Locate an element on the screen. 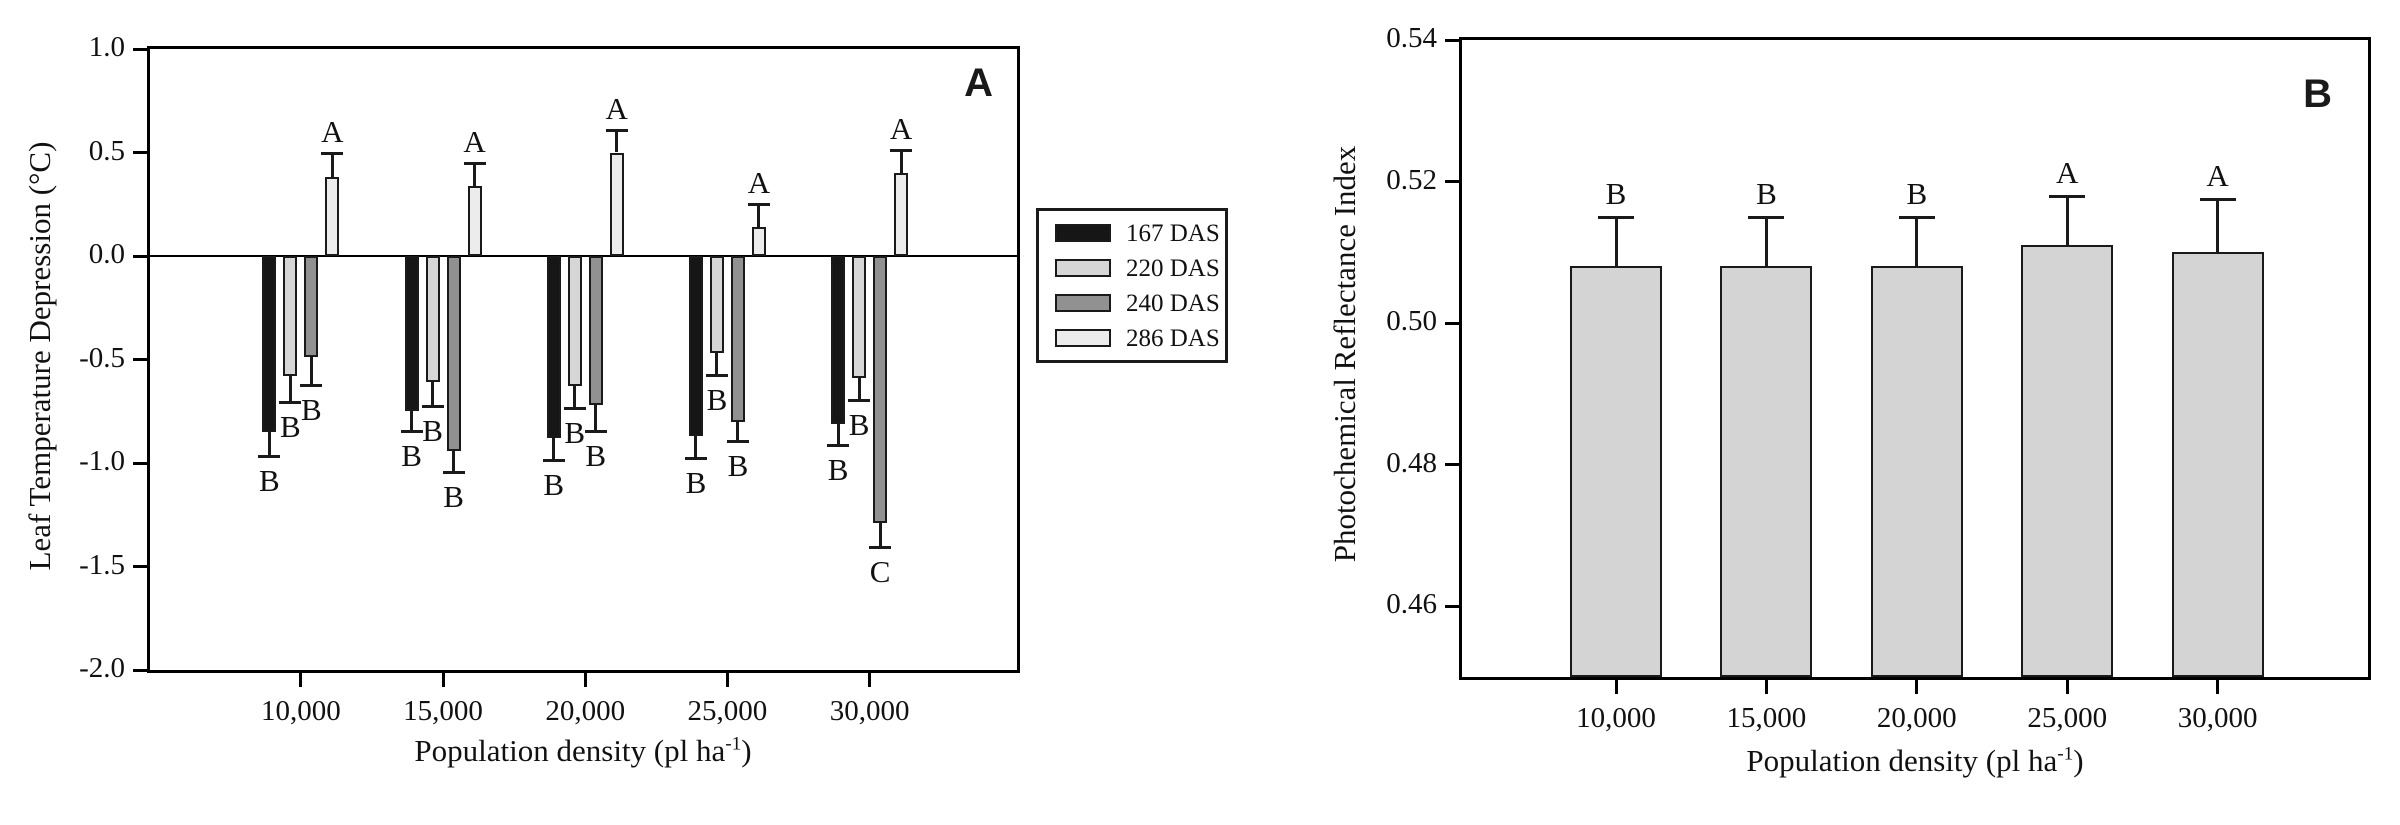  x-axis-title-a-close: ) is located at coordinates (746, 750).